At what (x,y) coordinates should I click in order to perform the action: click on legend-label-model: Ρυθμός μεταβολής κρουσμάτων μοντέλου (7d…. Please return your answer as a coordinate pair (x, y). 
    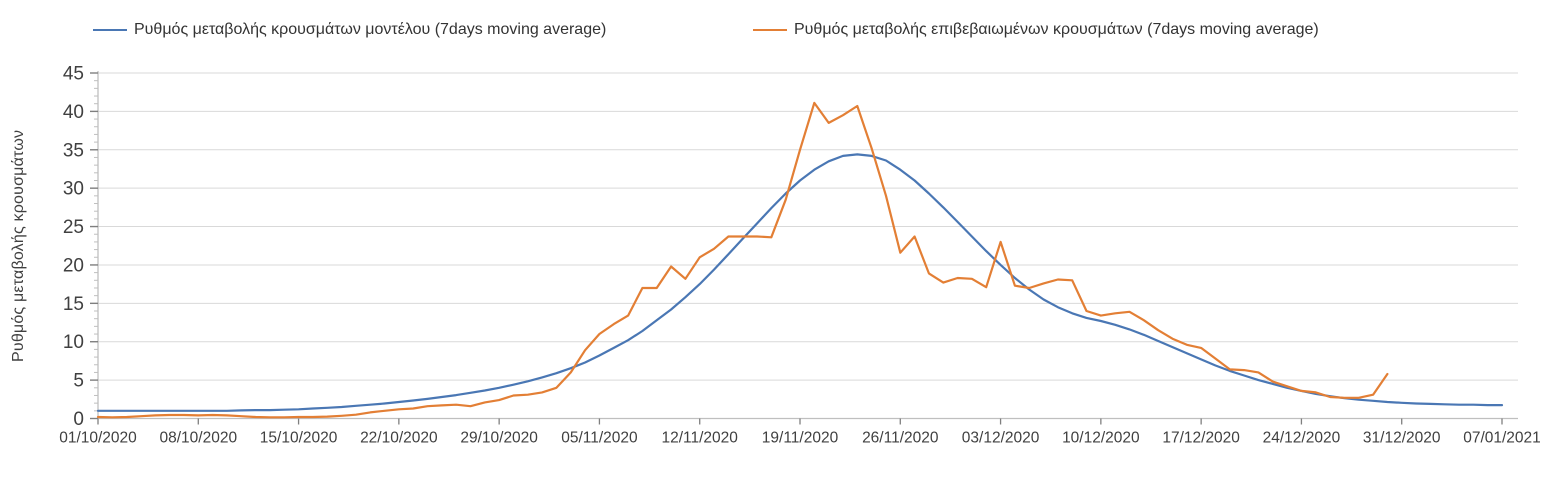
    Looking at the image, I should click on (370, 29).